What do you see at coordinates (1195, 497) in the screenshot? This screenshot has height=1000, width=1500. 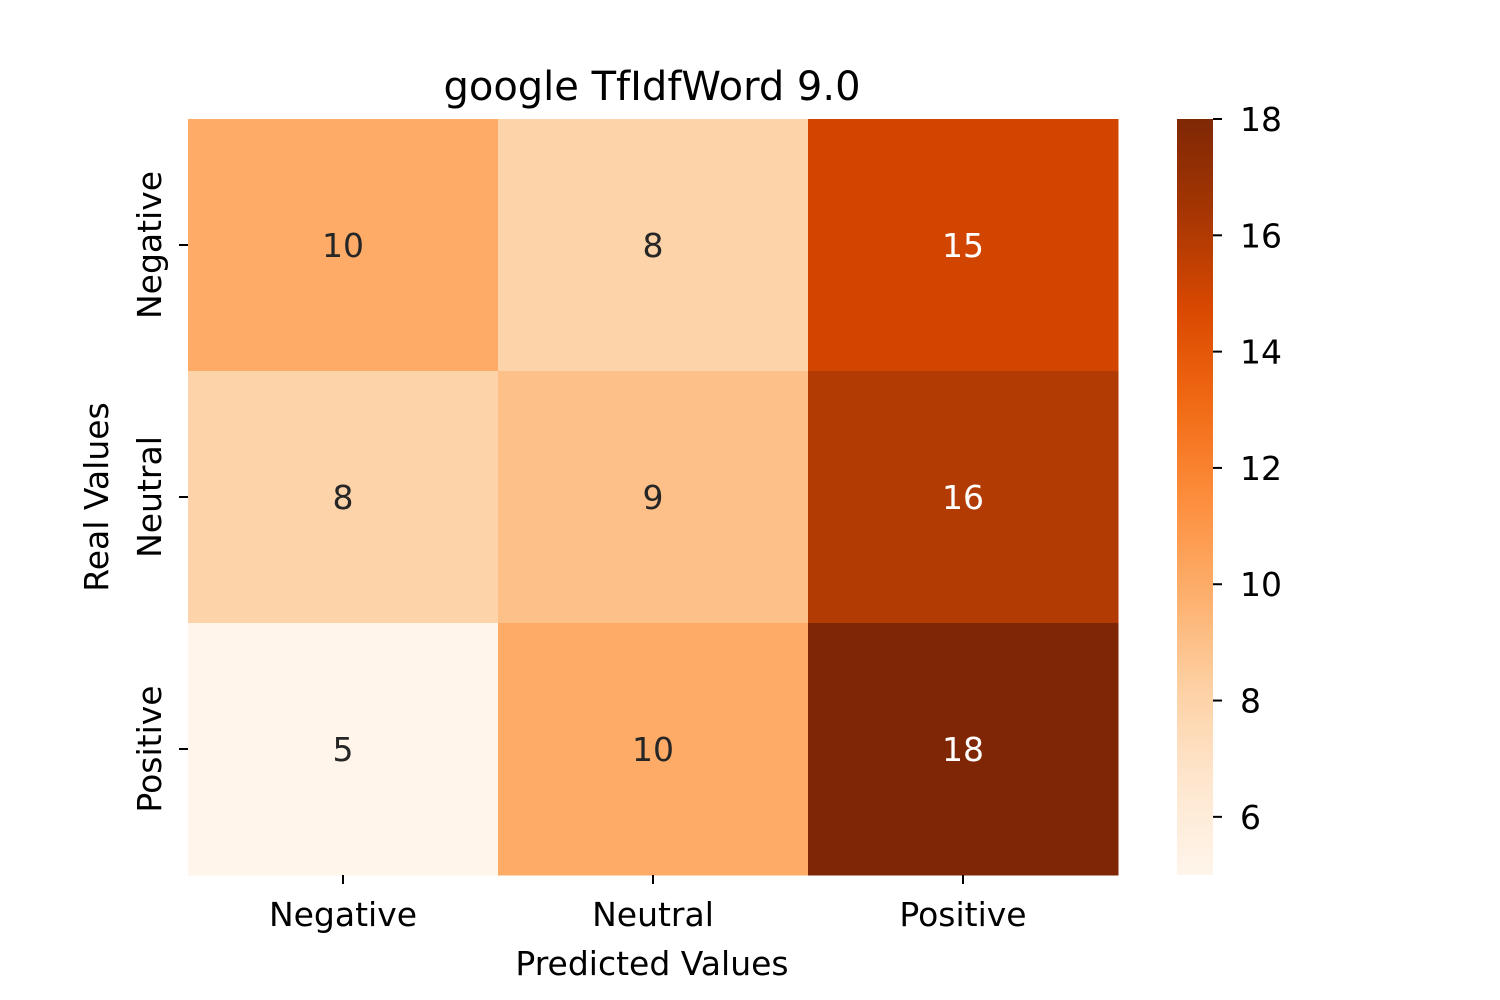 I see `colorbar-gradient` at bounding box center [1195, 497].